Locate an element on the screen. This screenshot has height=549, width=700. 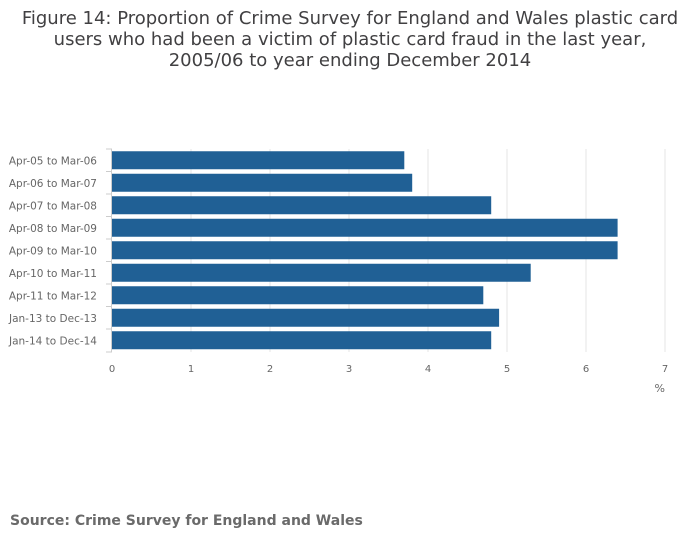
x-tick-label: 1 is located at coordinates (191, 369).